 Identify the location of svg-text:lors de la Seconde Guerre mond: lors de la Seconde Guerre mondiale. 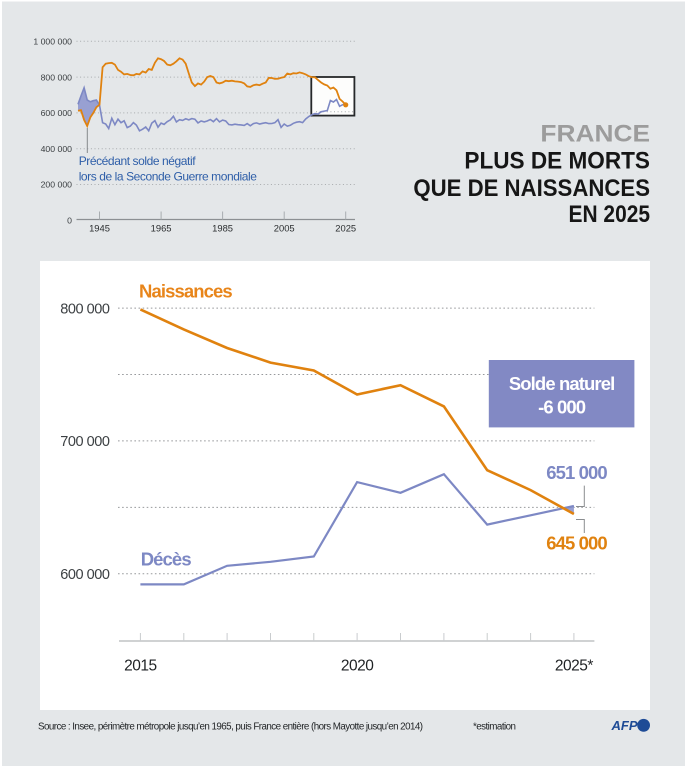
(168, 177).